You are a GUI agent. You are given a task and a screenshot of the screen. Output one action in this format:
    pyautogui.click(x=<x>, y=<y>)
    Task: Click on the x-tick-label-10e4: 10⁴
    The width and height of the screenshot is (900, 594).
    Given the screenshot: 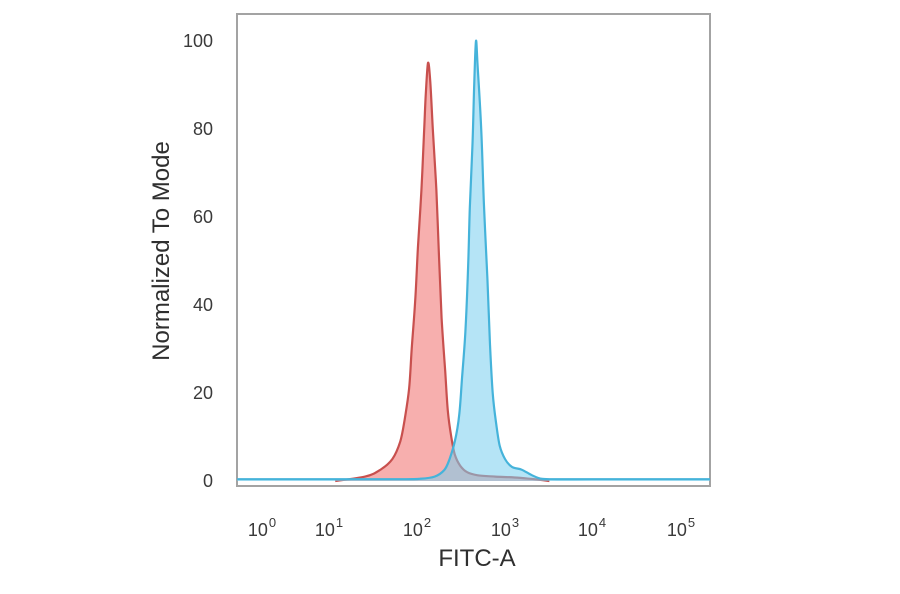 What is the action you would take?
    pyautogui.click(x=592, y=527)
    